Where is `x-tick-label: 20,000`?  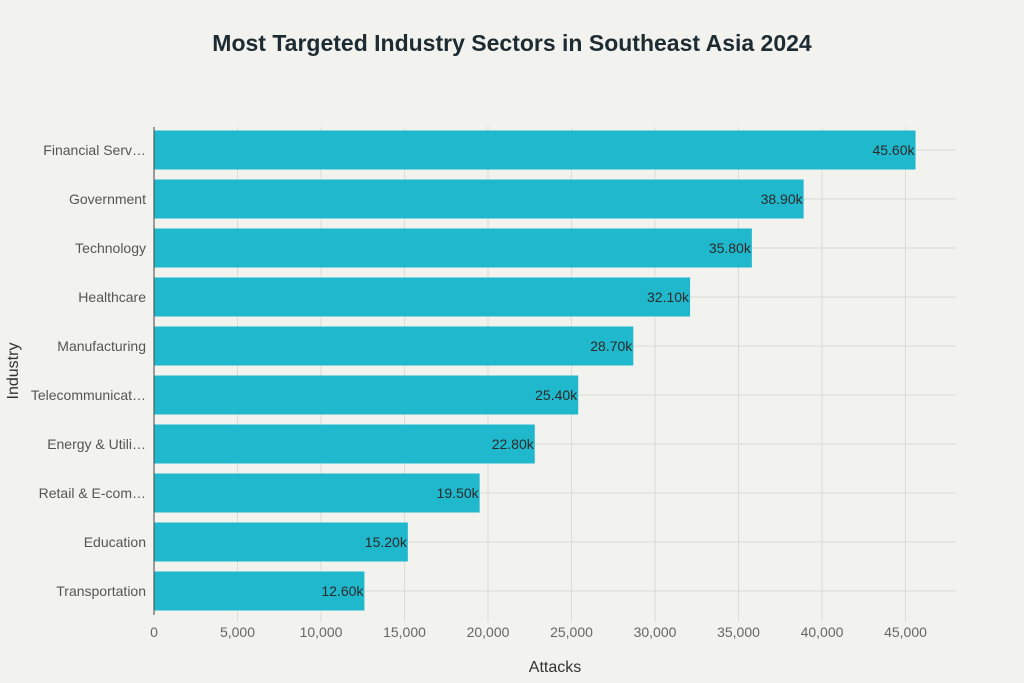
x-tick-label: 20,000 is located at coordinates (488, 632).